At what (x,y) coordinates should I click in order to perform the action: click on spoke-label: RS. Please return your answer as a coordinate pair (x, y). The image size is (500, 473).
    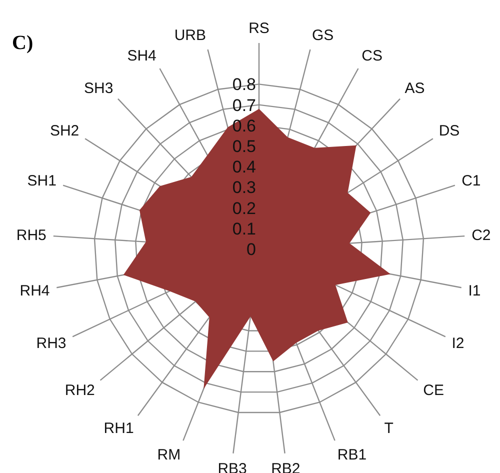
    Looking at the image, I should click on (259, 28).